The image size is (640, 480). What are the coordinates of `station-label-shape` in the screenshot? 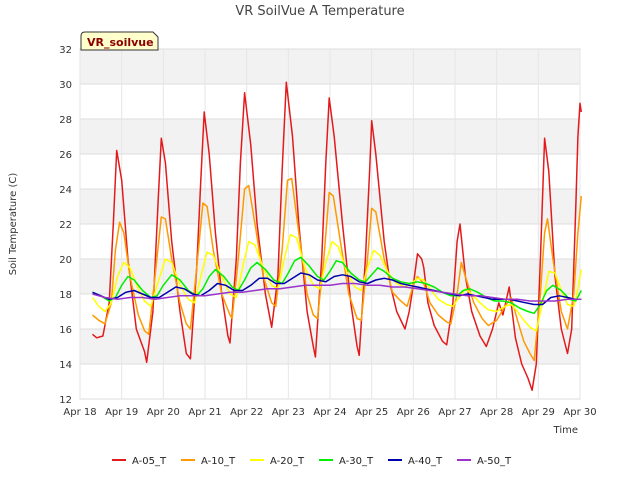 It's located at (119, 41).